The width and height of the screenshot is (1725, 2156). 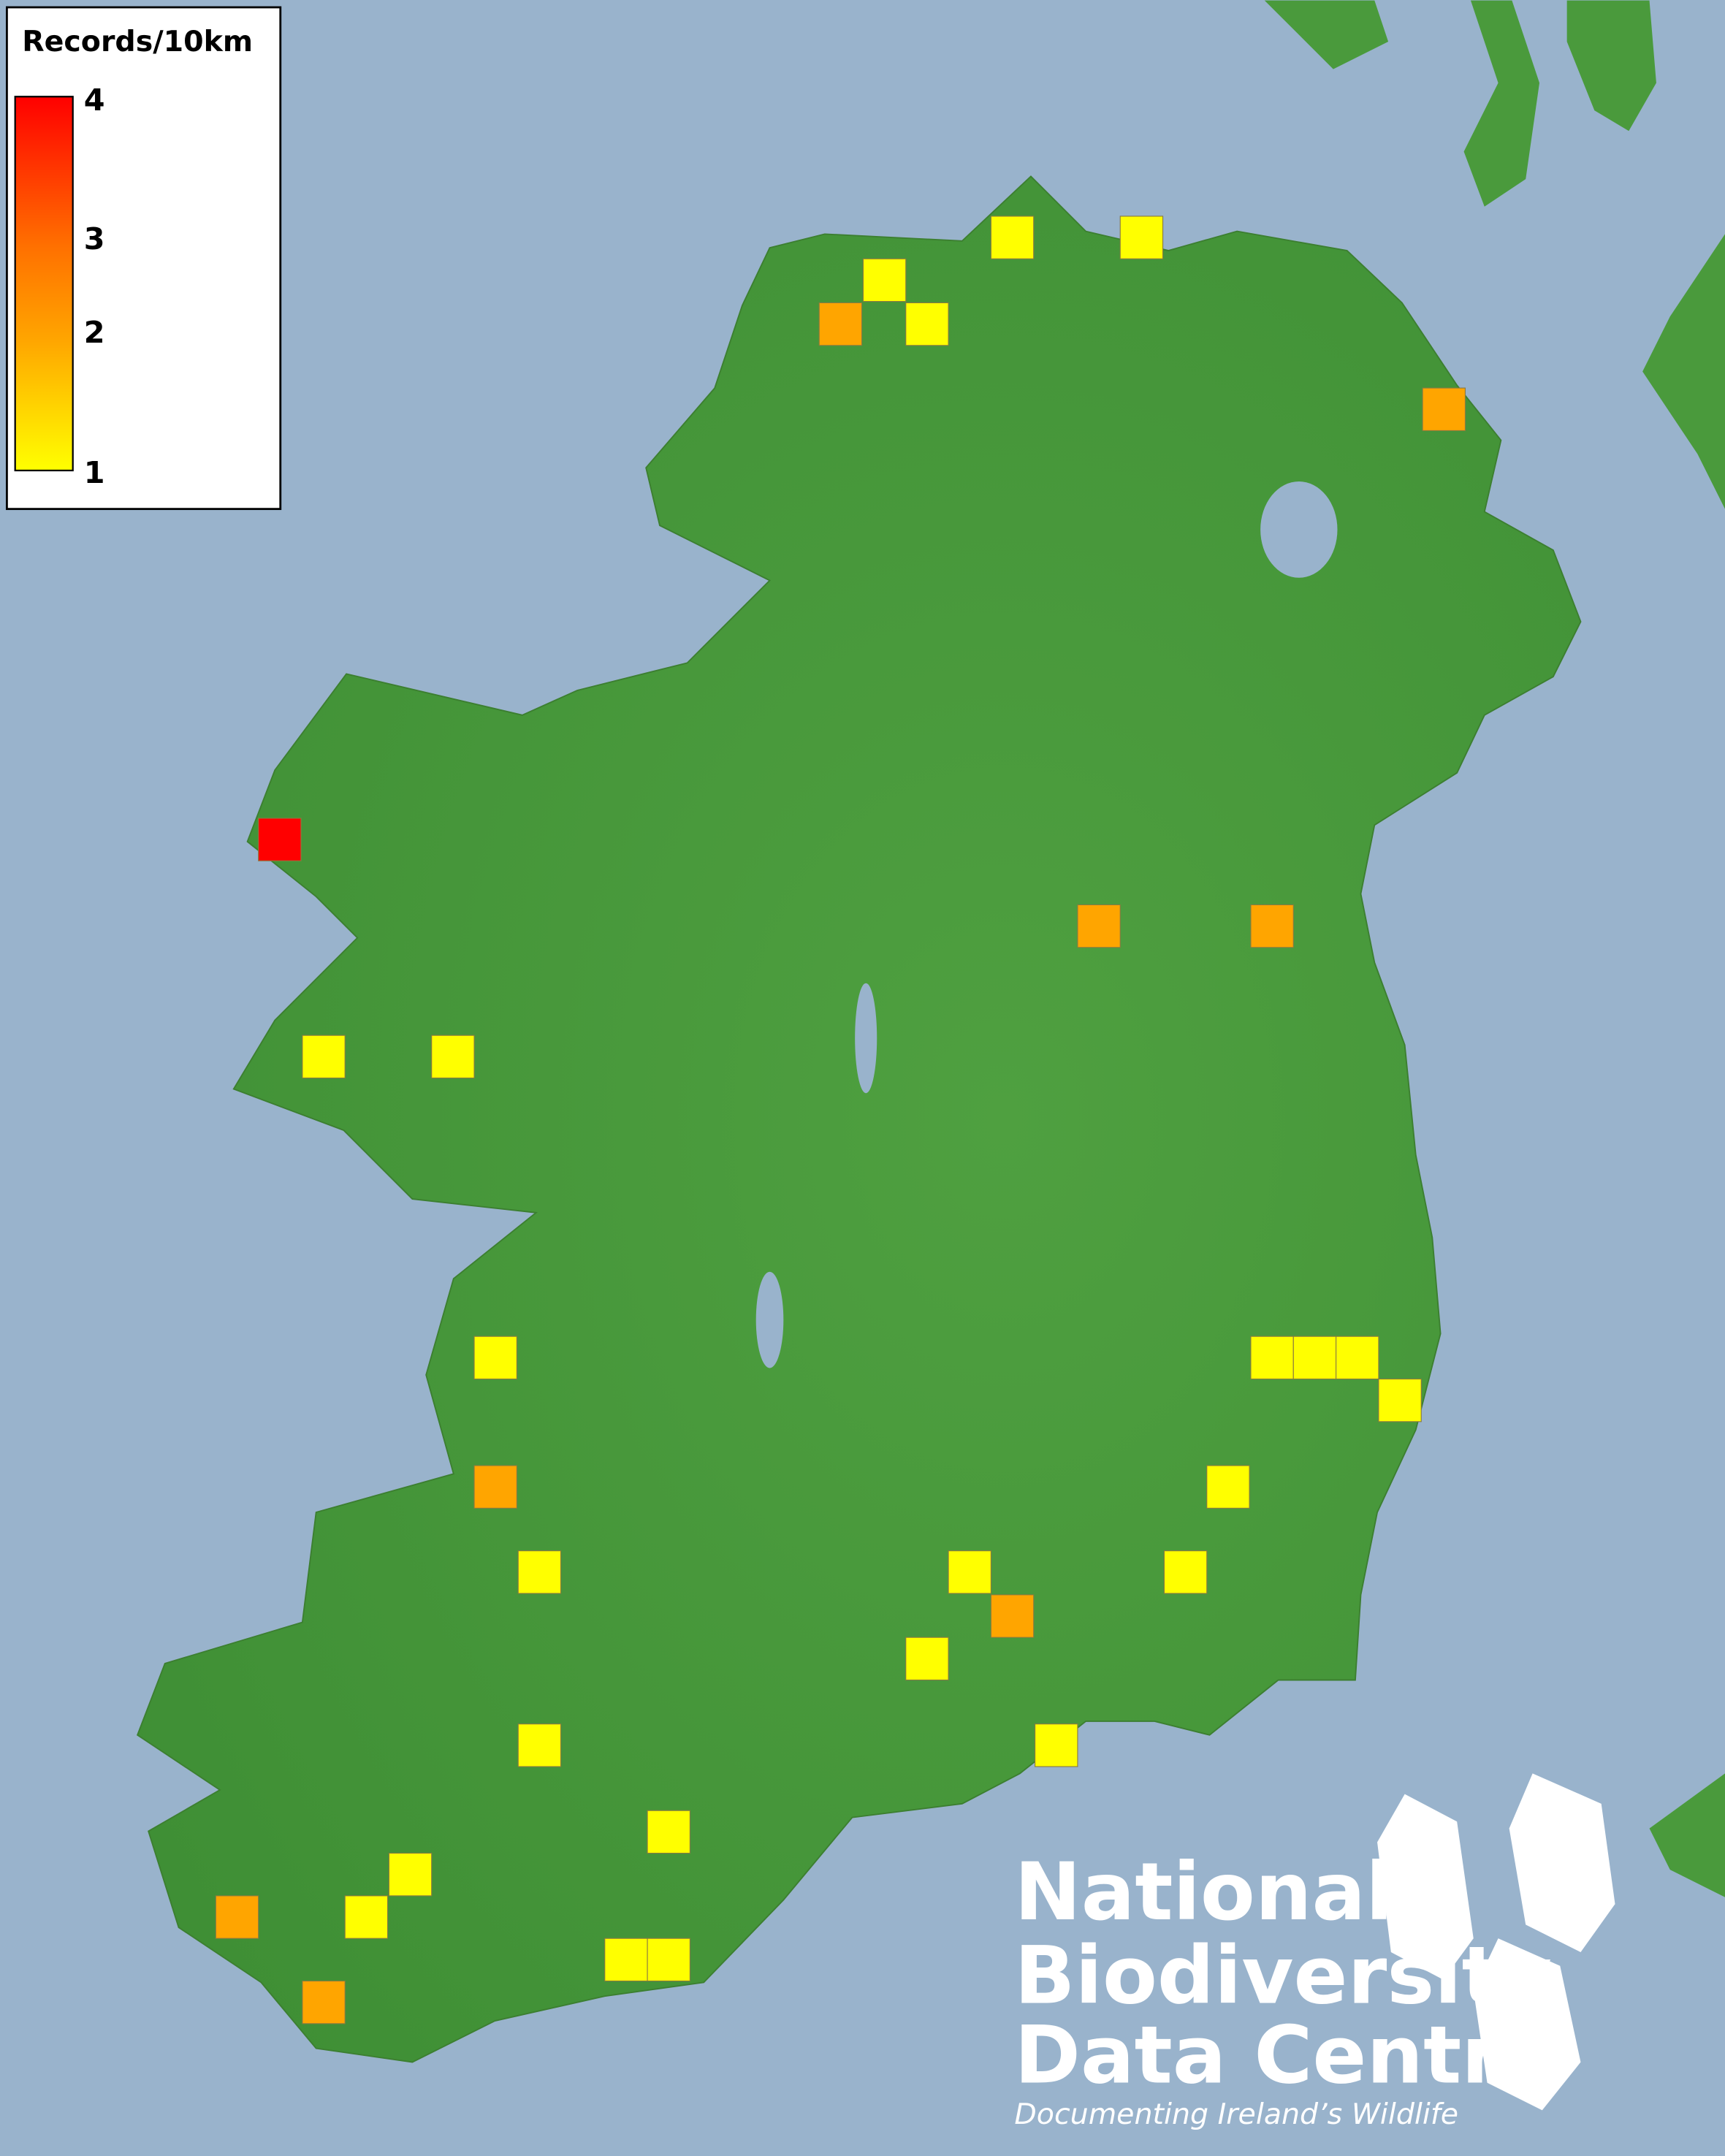 What do you see at coordinates (866, 1038) in the screenshot?
I see `lough-ree` at bounding box center [866, 1038].